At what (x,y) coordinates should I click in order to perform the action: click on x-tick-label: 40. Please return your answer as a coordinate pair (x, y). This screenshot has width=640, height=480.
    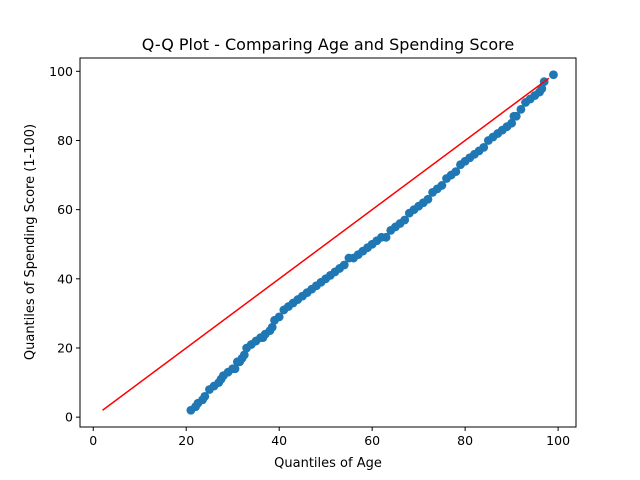
    Looking at the image, I should click on (279, 440).